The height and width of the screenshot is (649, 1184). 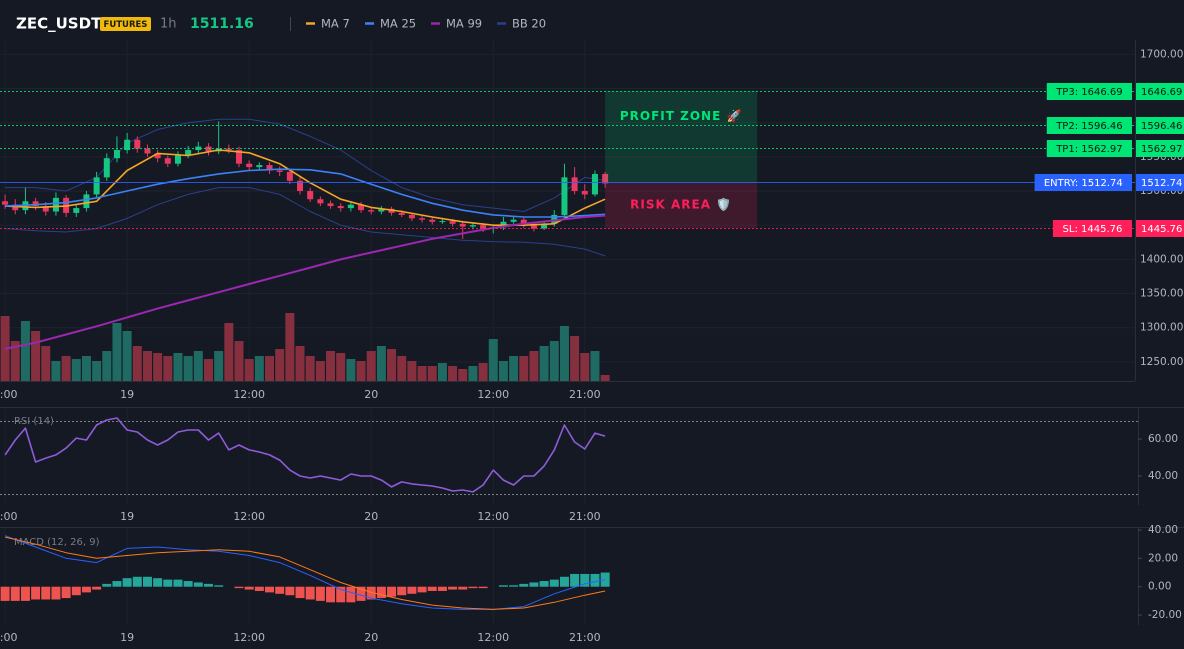 What do you see at coordinates (371, 637) in the screenshot?
I see `x-tick-label: 20` at bounding box center [371, 637].